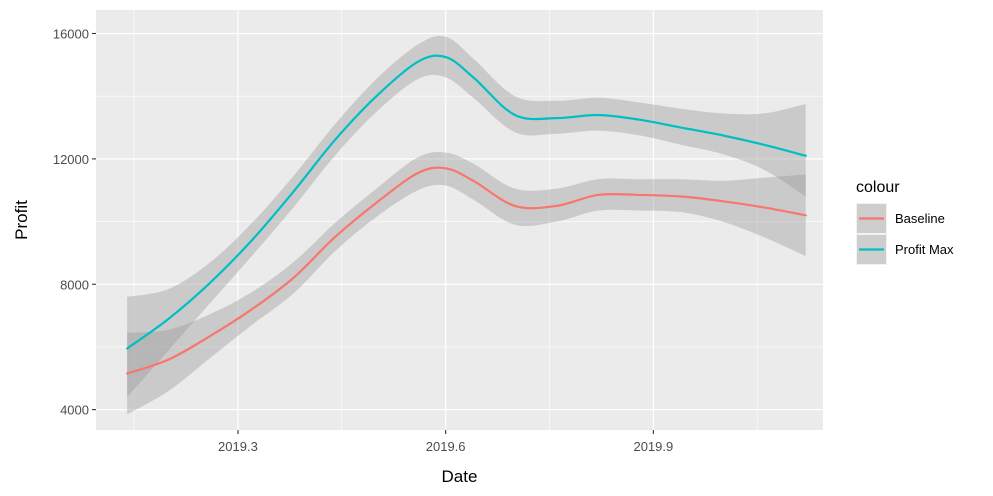 This screenshot has width=993, height=496. Describe the element at coordinates (21, 220) in the screenshot. I see `y-axis-title: Profit` at that location.